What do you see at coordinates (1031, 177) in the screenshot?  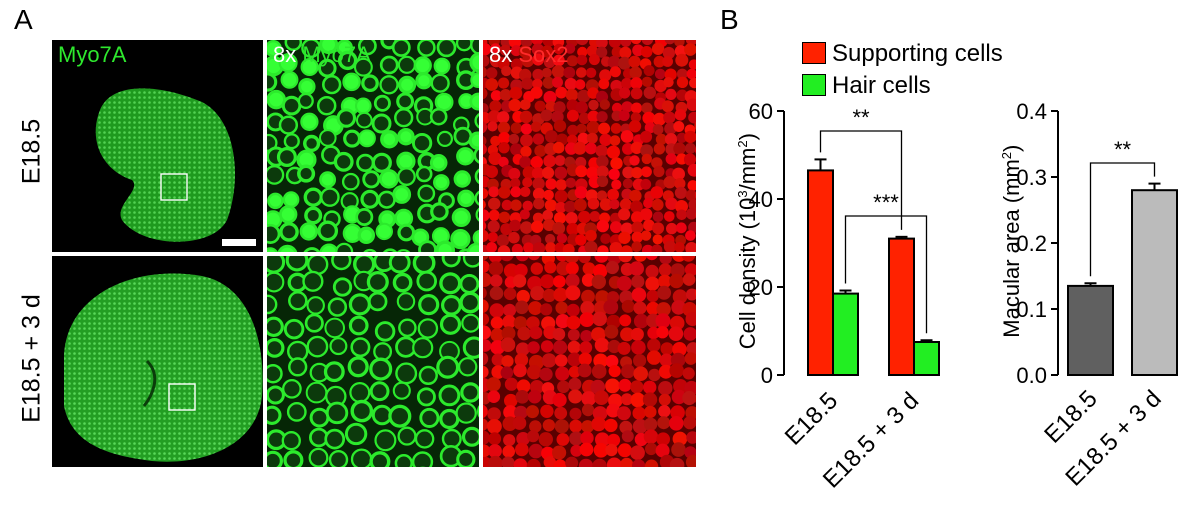 I see `area-y-tick-label: 0.3` at bounding box center [1031, 177].